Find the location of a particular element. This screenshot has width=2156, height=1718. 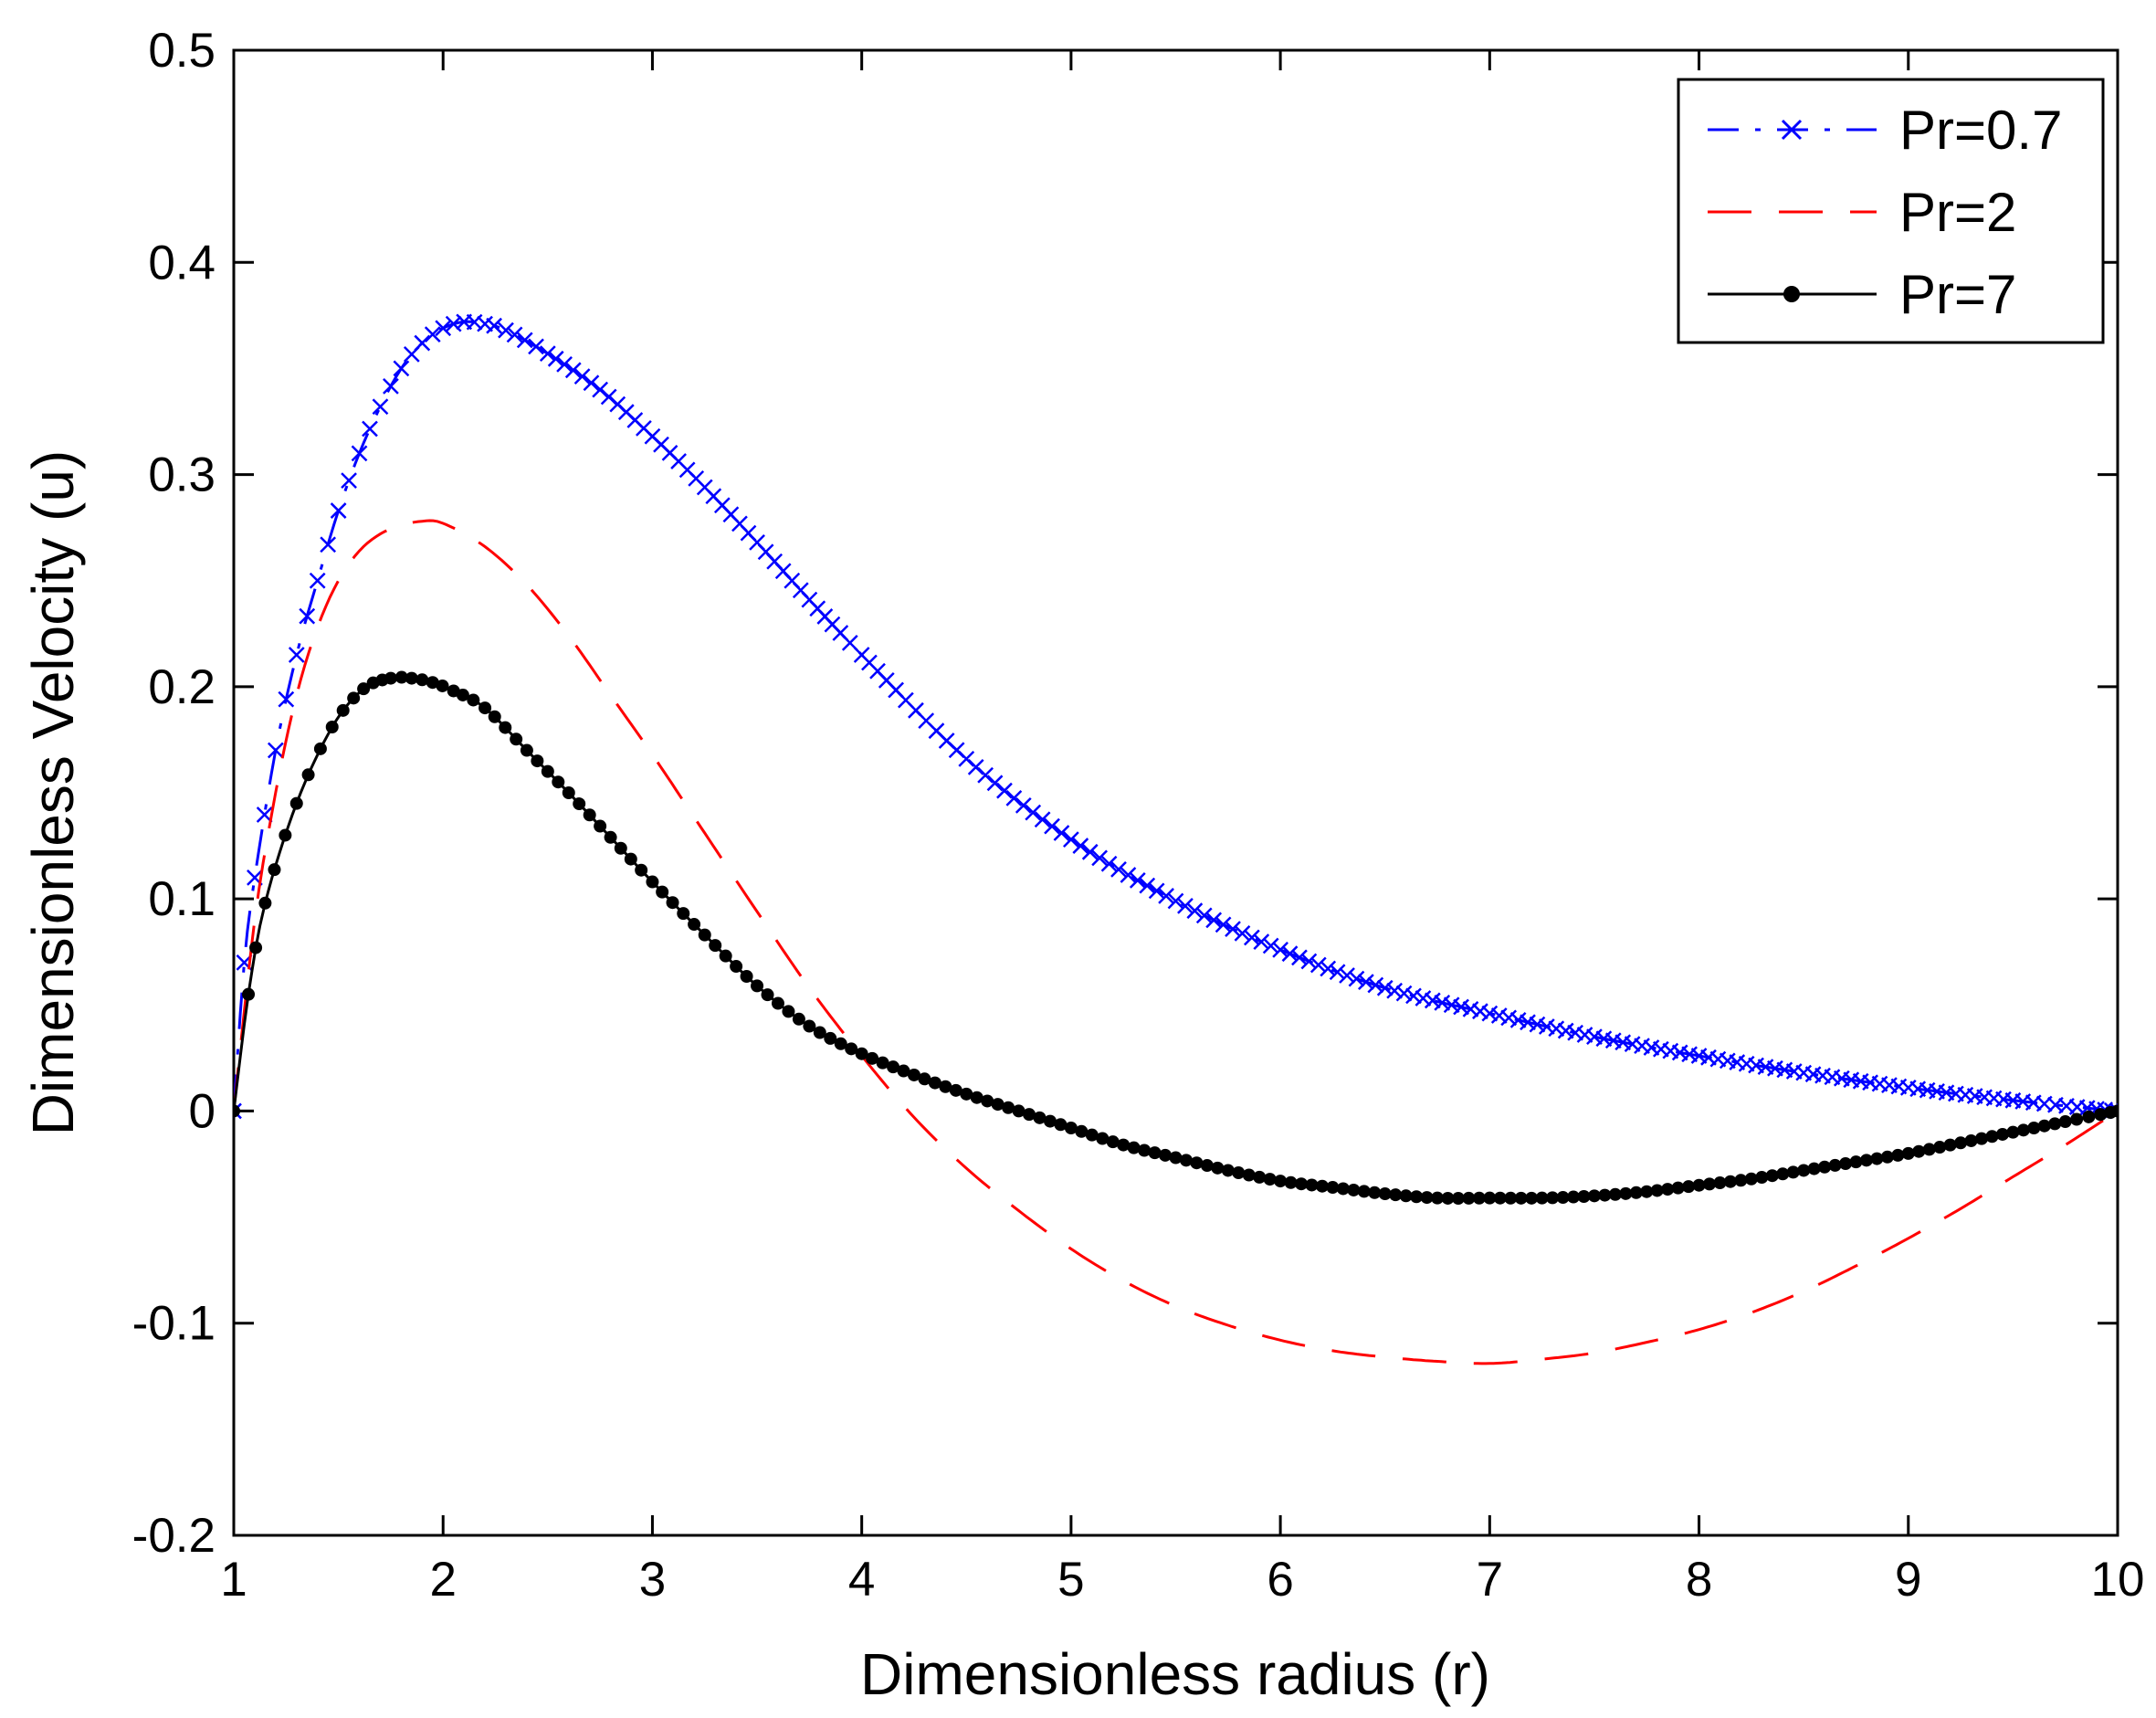

x-tick-label: 5 is located at coordinates (1070, 1580).